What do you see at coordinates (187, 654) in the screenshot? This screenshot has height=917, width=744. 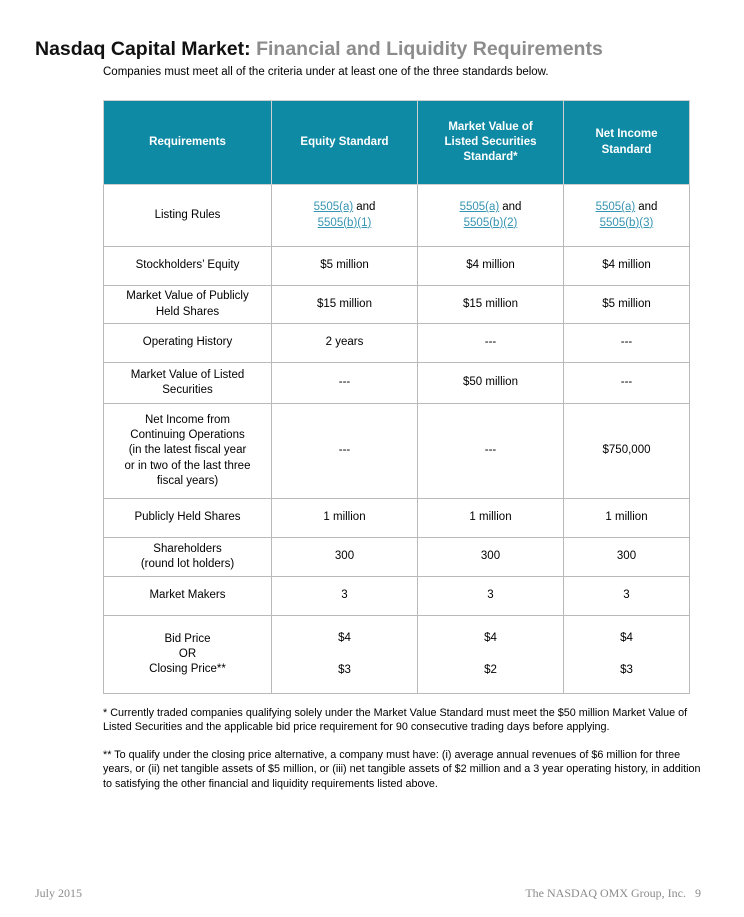 I see `row-label: Bid Price OR Closing Price**` at bounding box center [187, 654].